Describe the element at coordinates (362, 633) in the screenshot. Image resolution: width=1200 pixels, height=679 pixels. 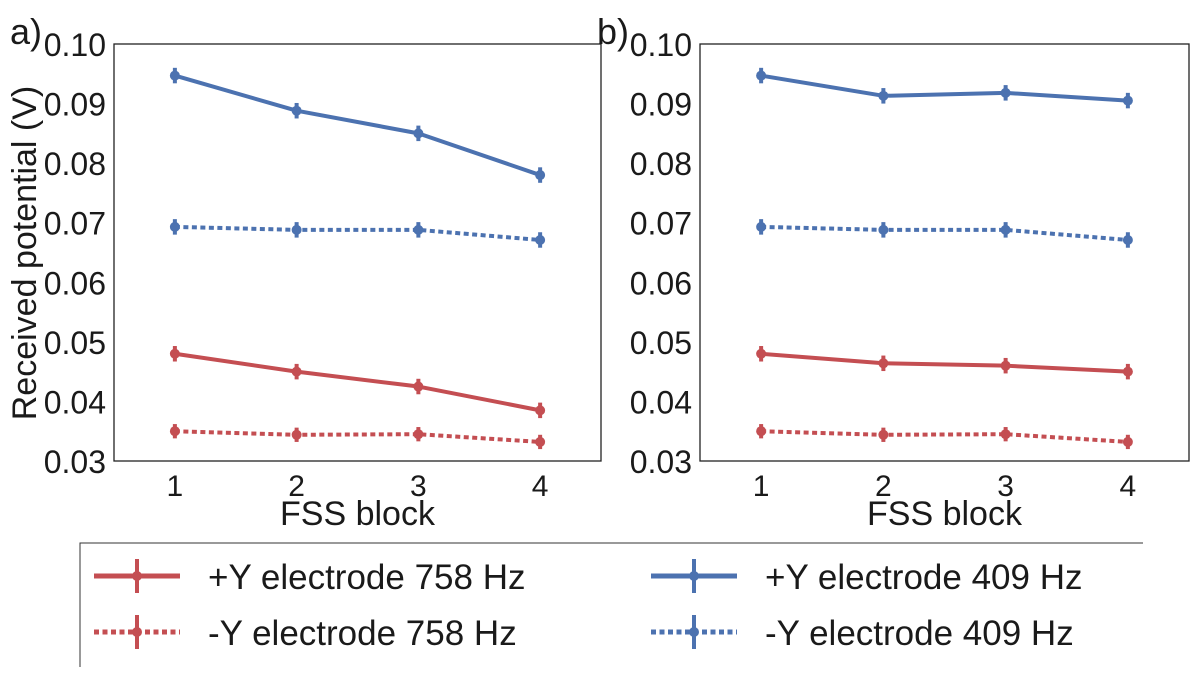
I see `legend-label: -Y electrode 758 Hz` at that location.